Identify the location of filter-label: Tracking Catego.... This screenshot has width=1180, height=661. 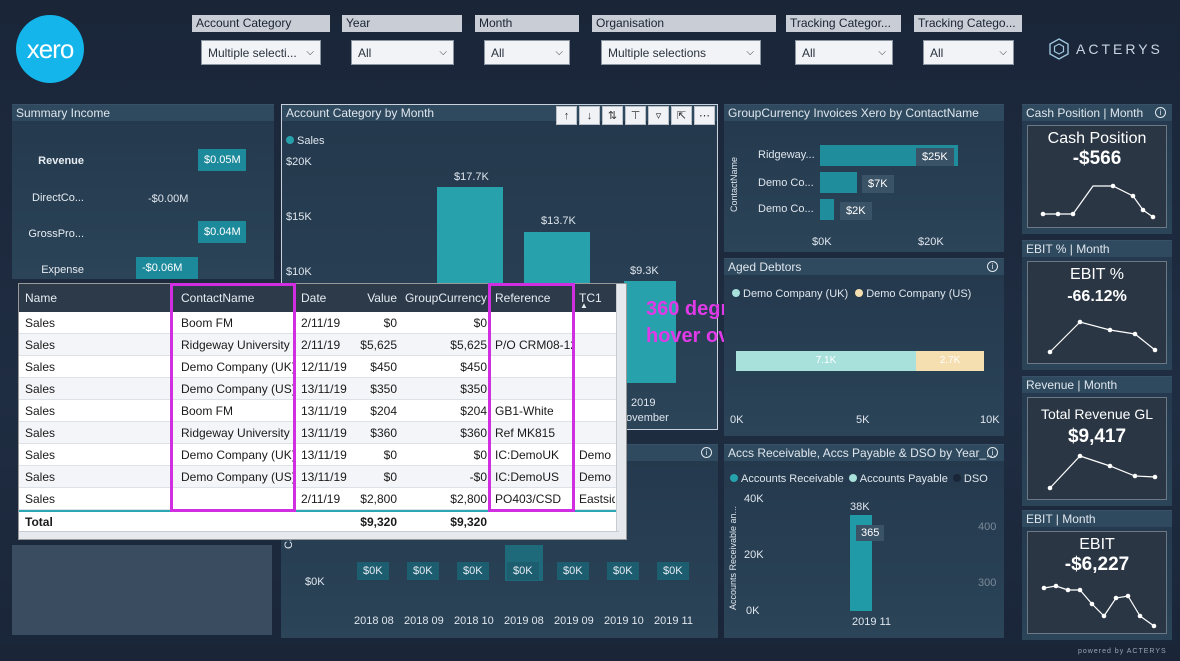
(968, 23).